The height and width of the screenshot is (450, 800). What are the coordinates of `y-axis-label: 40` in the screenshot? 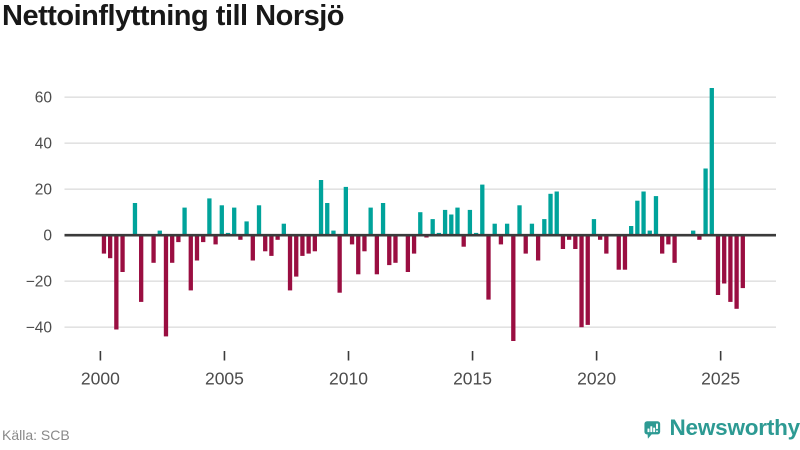 It's located at (44, 144).